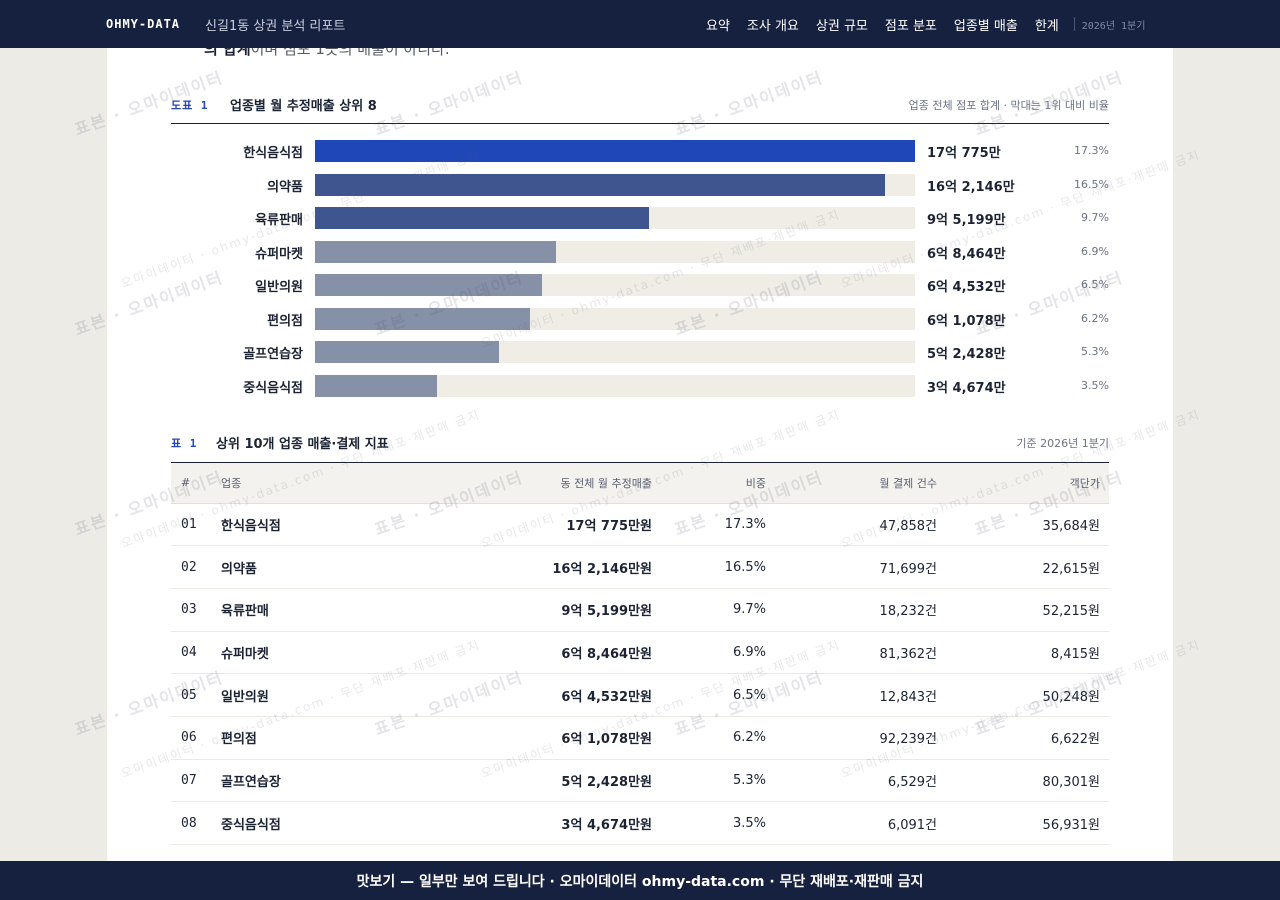 The height and width of the screenshot is (900, 1280). Describe the element at coordinates (709, 695) in the screenshot. I see `cell-share: 6.5%` at that location.